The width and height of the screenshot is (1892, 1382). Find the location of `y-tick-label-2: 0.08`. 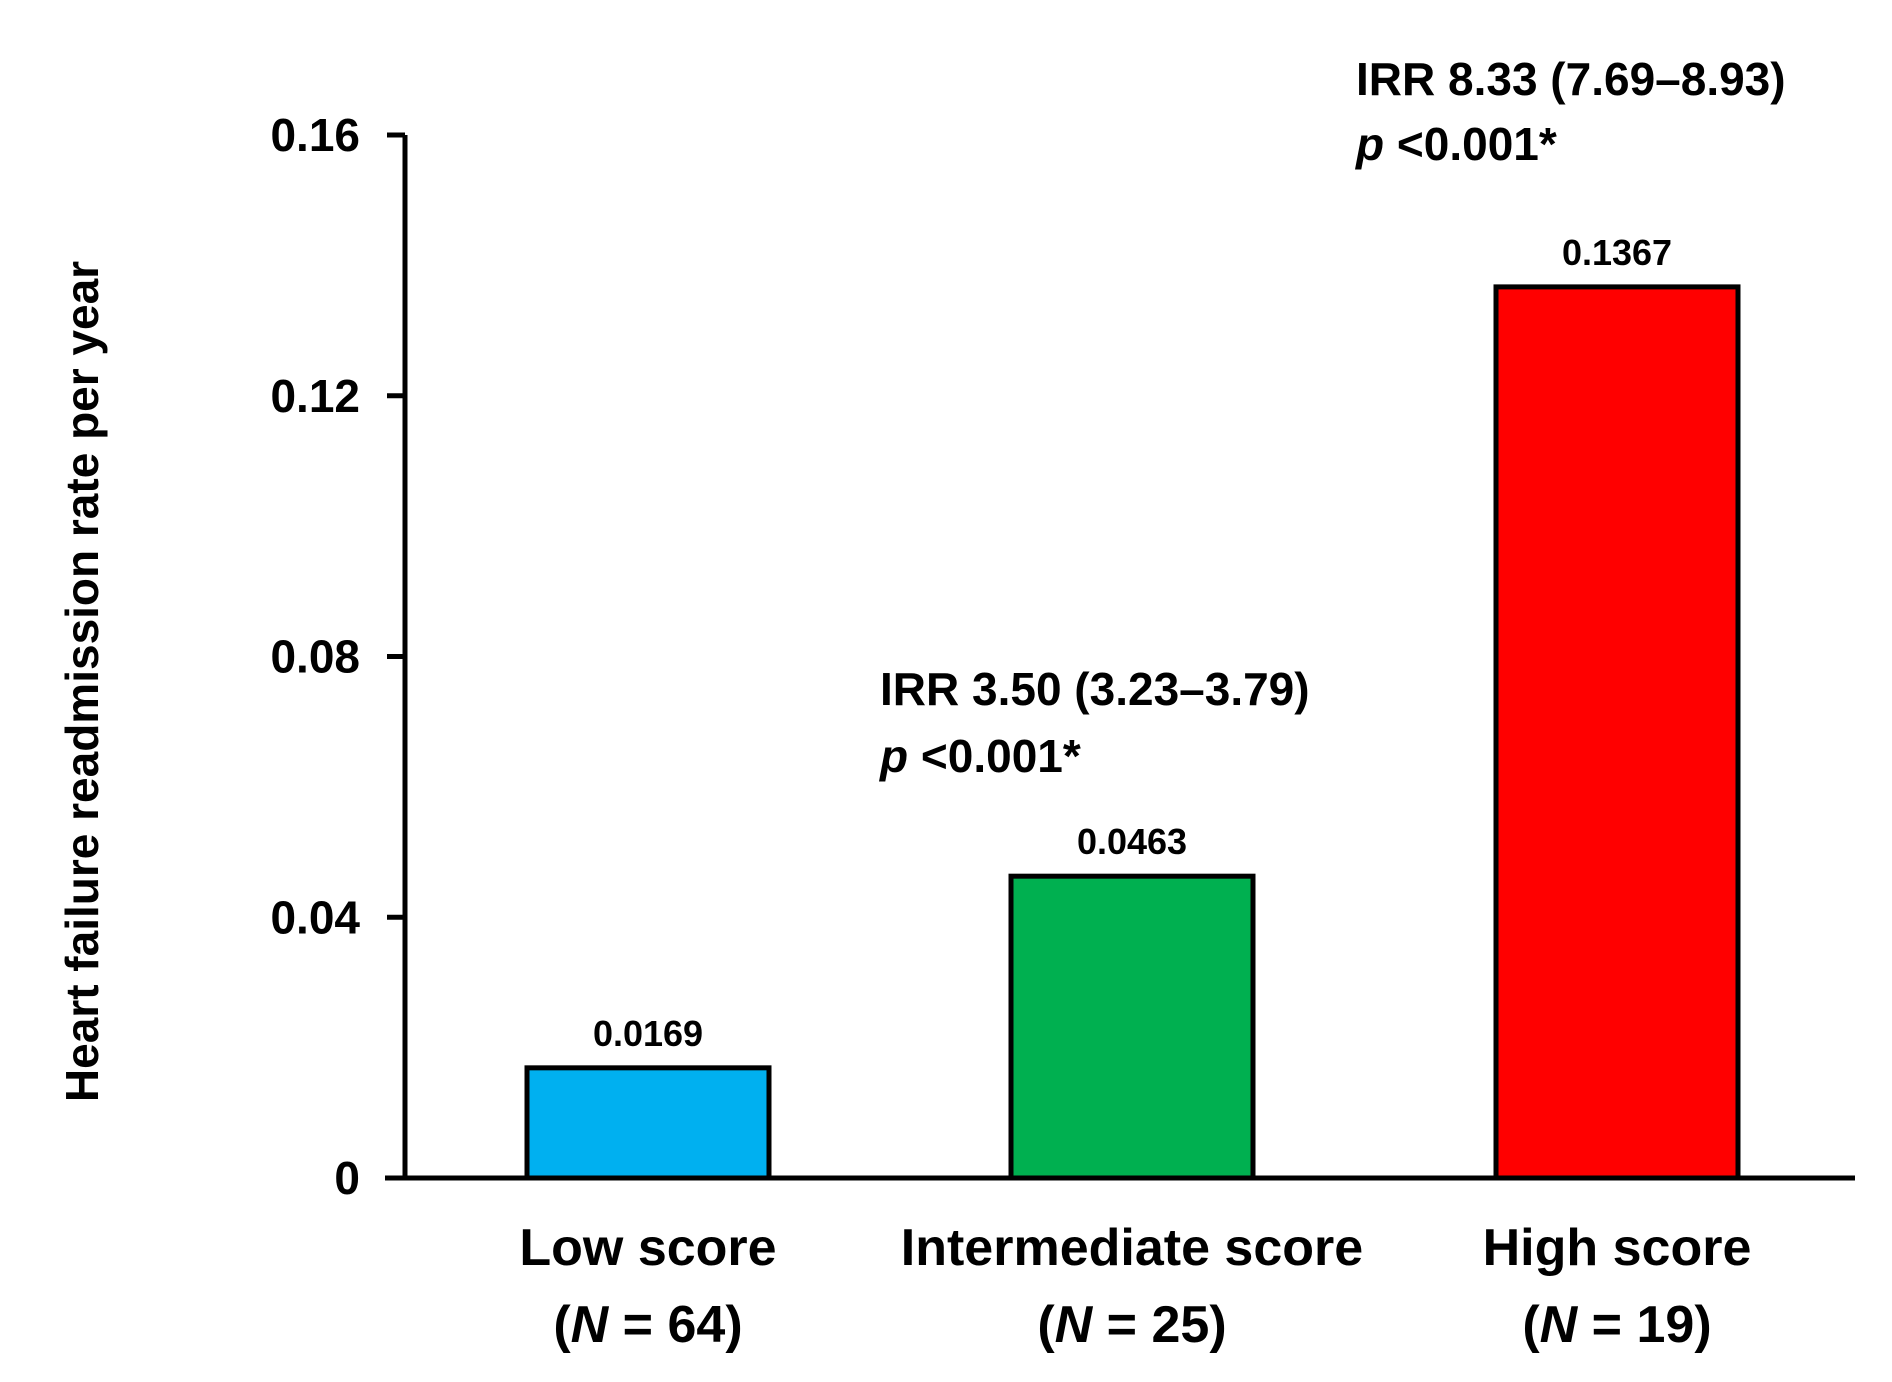

y-tick-label-2: 0.08 is located at coordinates (315, 657).